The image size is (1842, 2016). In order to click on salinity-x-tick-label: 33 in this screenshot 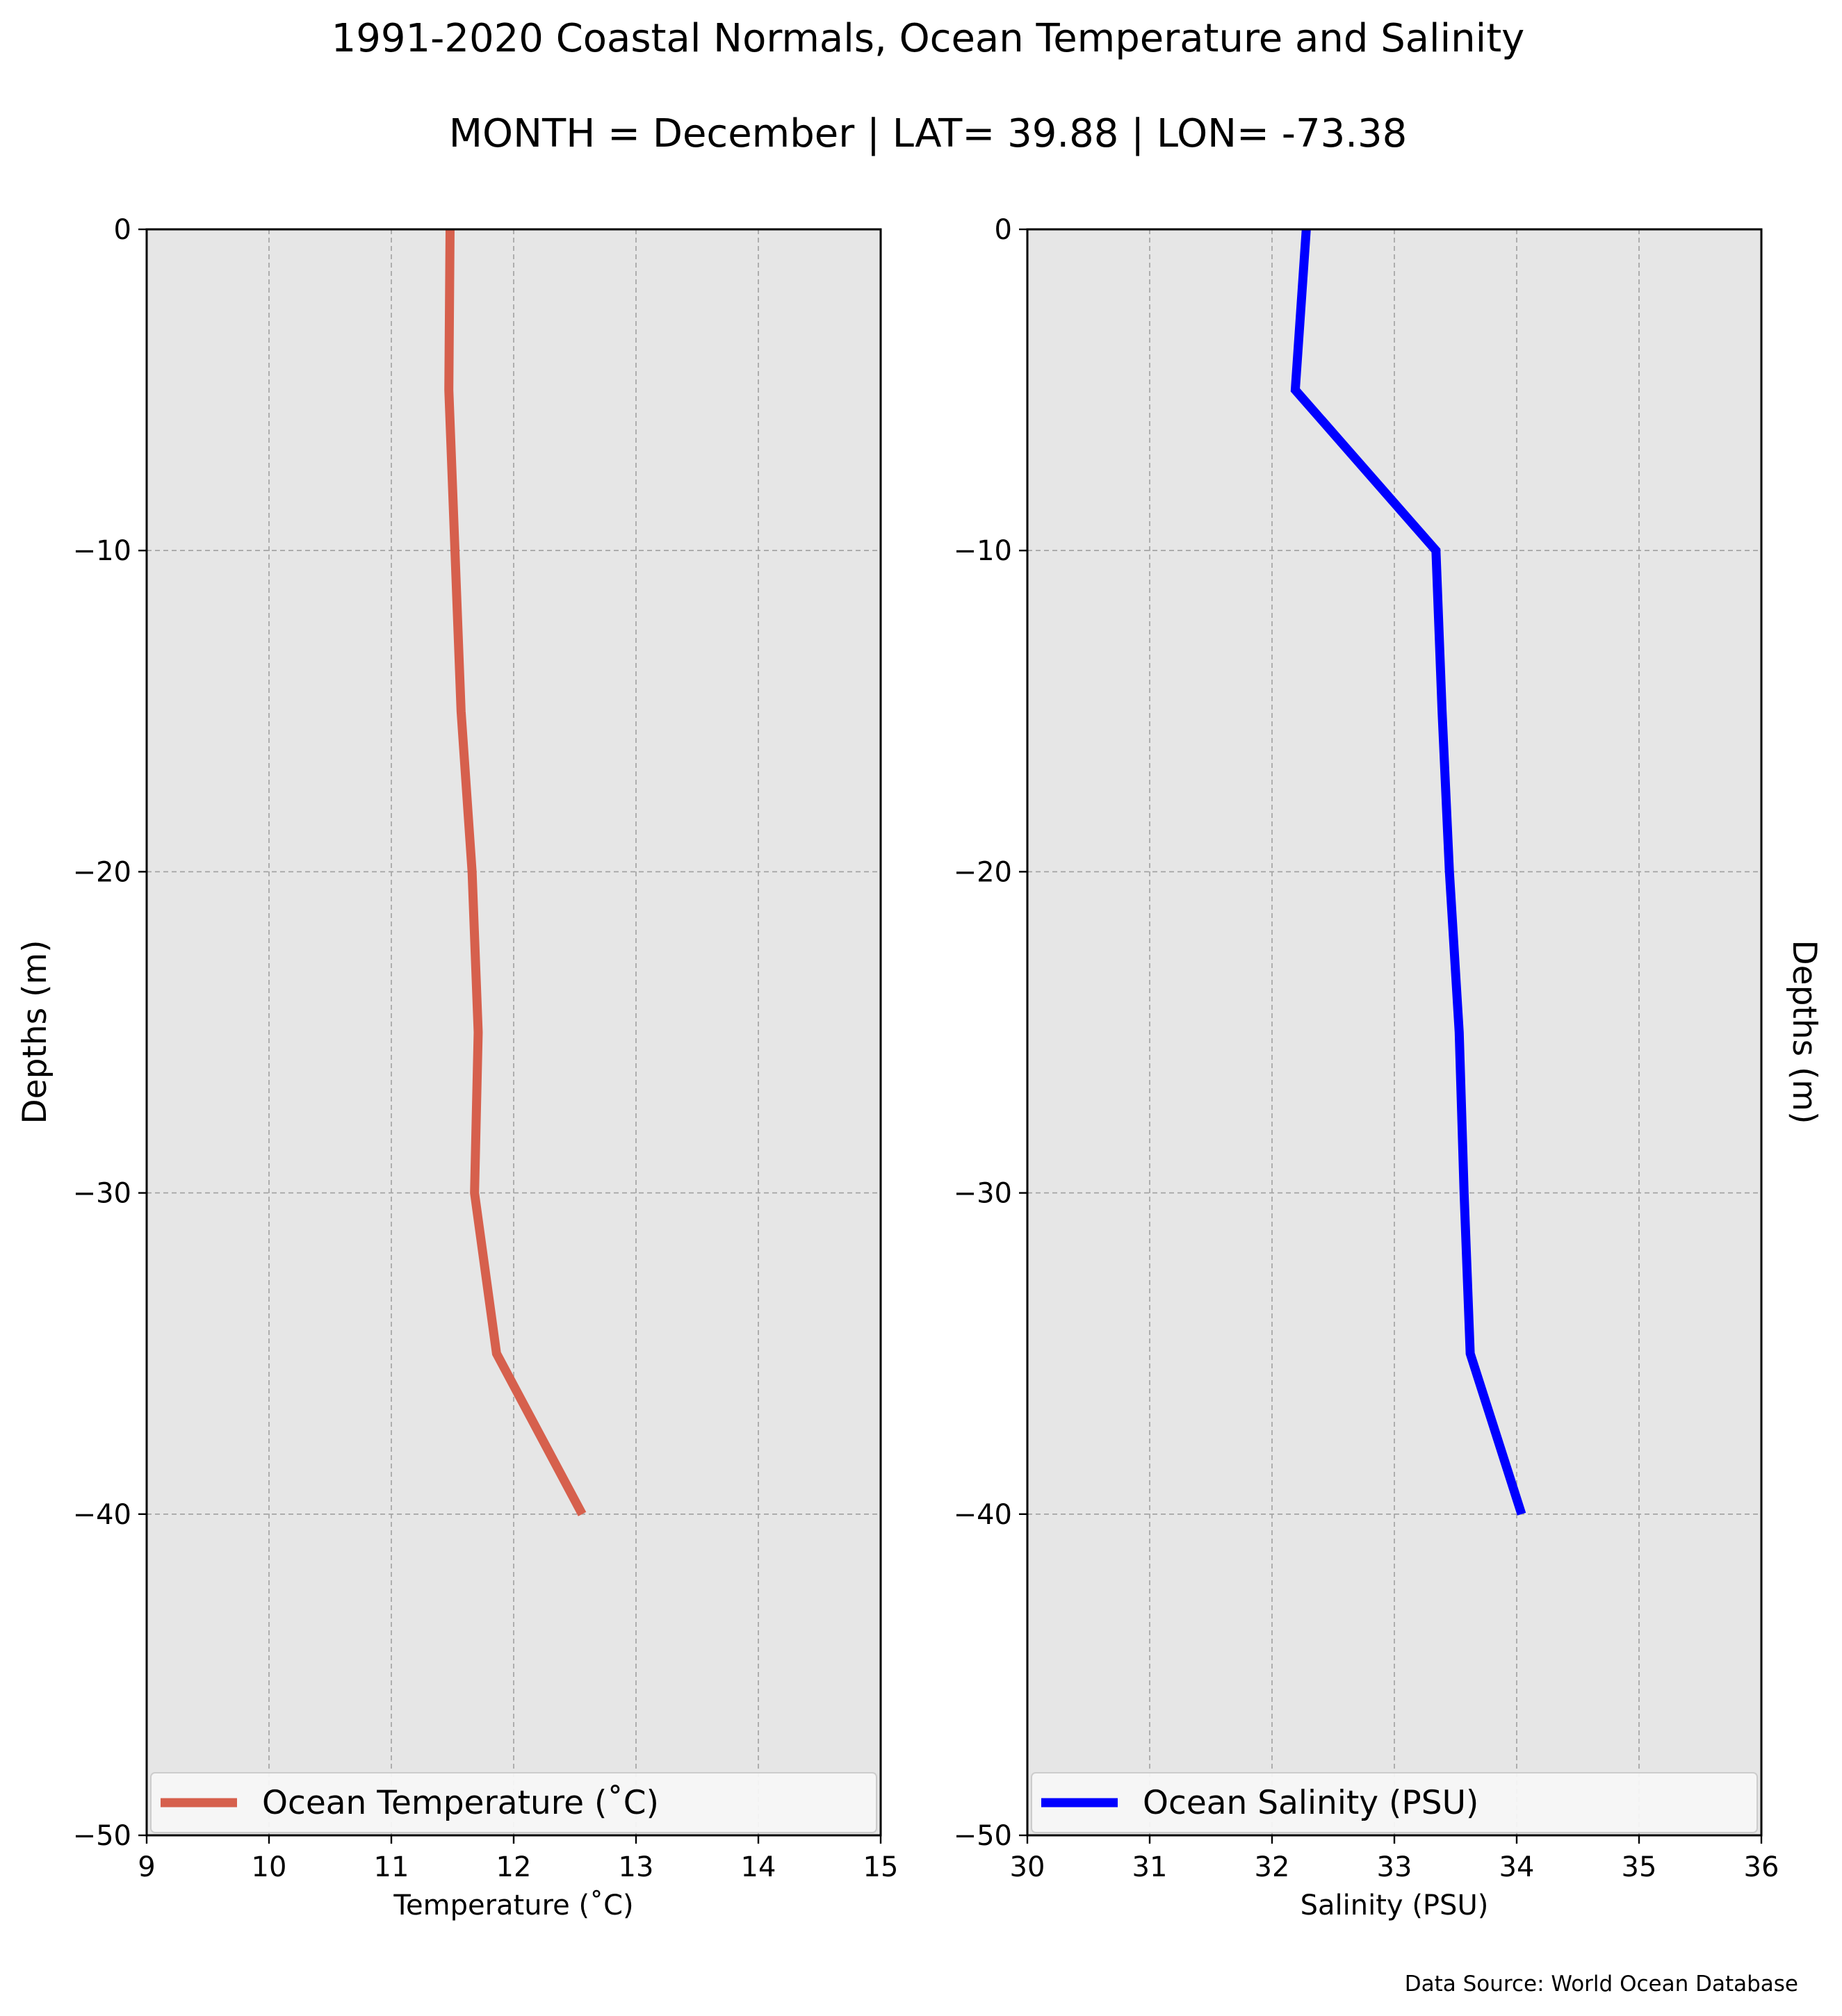, I will do `click(1394, 1867)`.